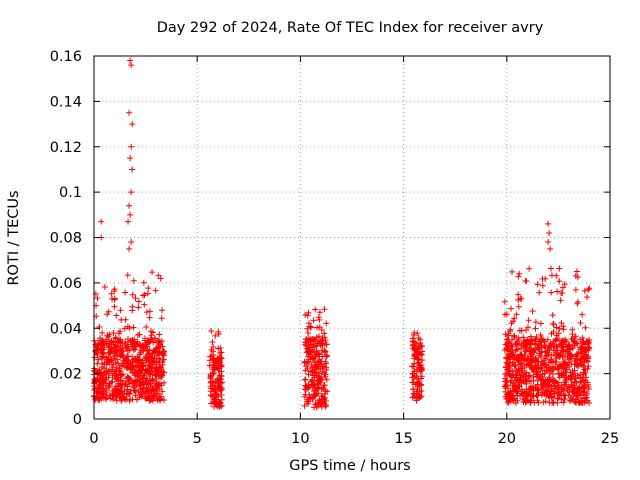  I want to click on y-axis-label: ROTI / TECUs, so click(14, 237).